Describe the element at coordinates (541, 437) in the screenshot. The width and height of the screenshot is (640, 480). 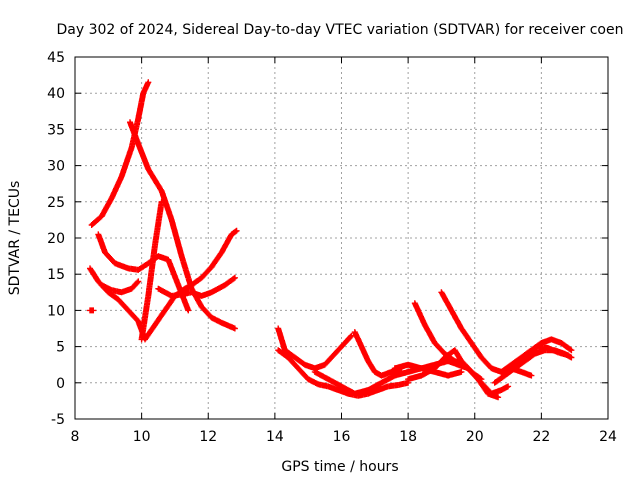
I see `x-tick-label: 22` at that location.